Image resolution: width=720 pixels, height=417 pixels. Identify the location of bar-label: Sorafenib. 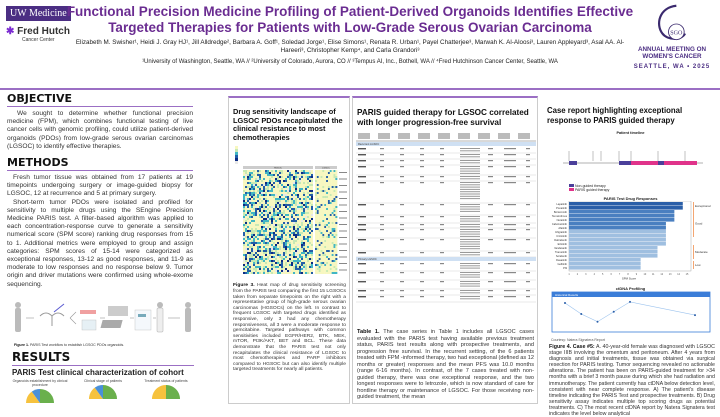
(562, 256).